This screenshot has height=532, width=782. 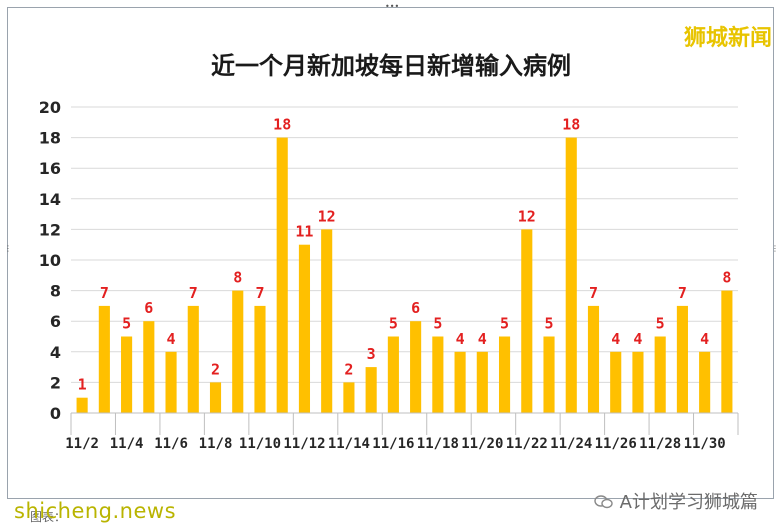 What do you see at coordinates (55, 413) in the screenshot?
I see `y-tick-label: 0` at bounding box center [55, 413].